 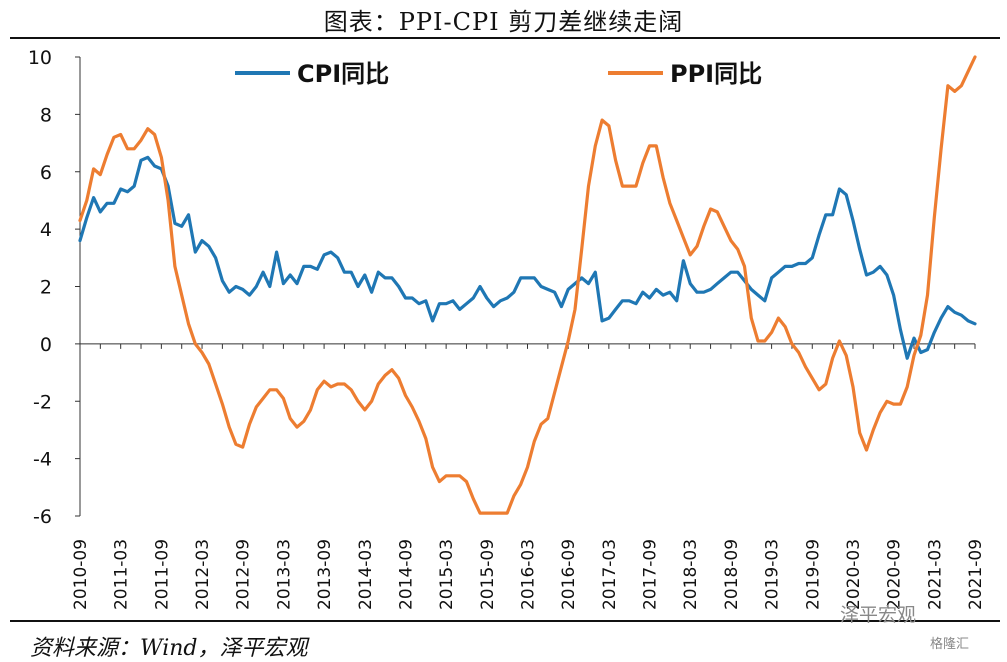 I want to click on top-rule, so click(x=505, y=38).